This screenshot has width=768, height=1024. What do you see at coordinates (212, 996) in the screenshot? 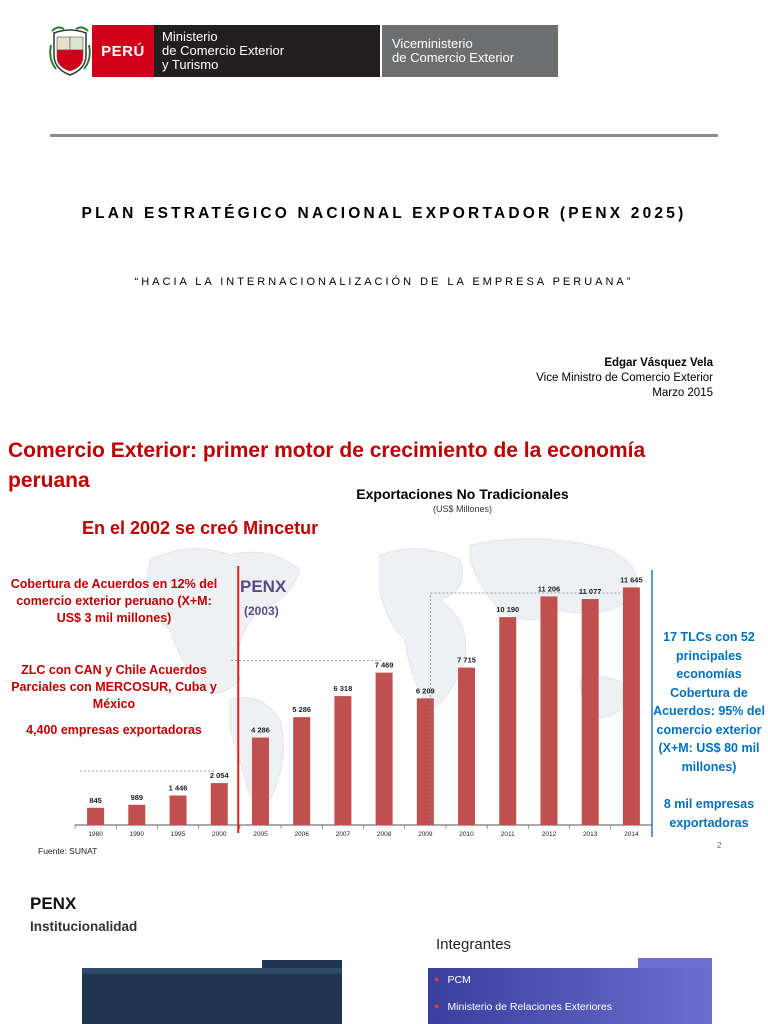
I see `institution-graphic` at bounding box center [212, 996].